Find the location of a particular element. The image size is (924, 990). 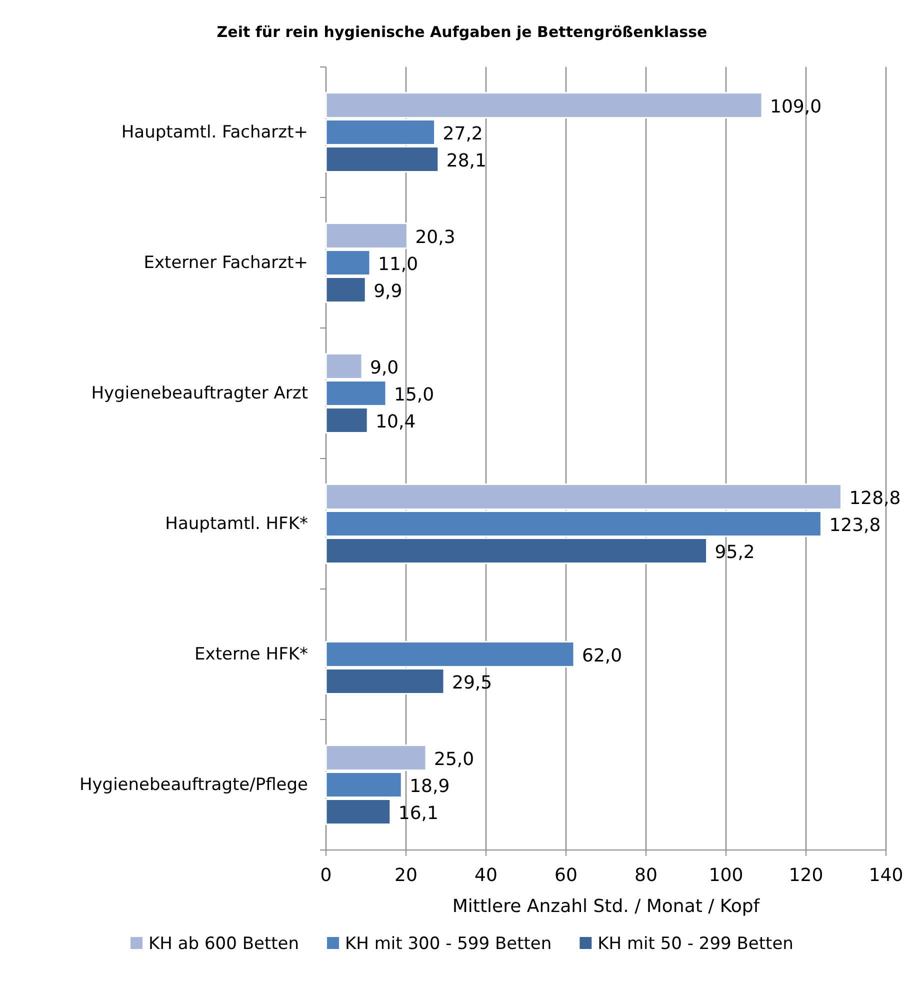

y-tick-label: Hygienebeauftragte/Pflege is located at coordinates (193, 785).